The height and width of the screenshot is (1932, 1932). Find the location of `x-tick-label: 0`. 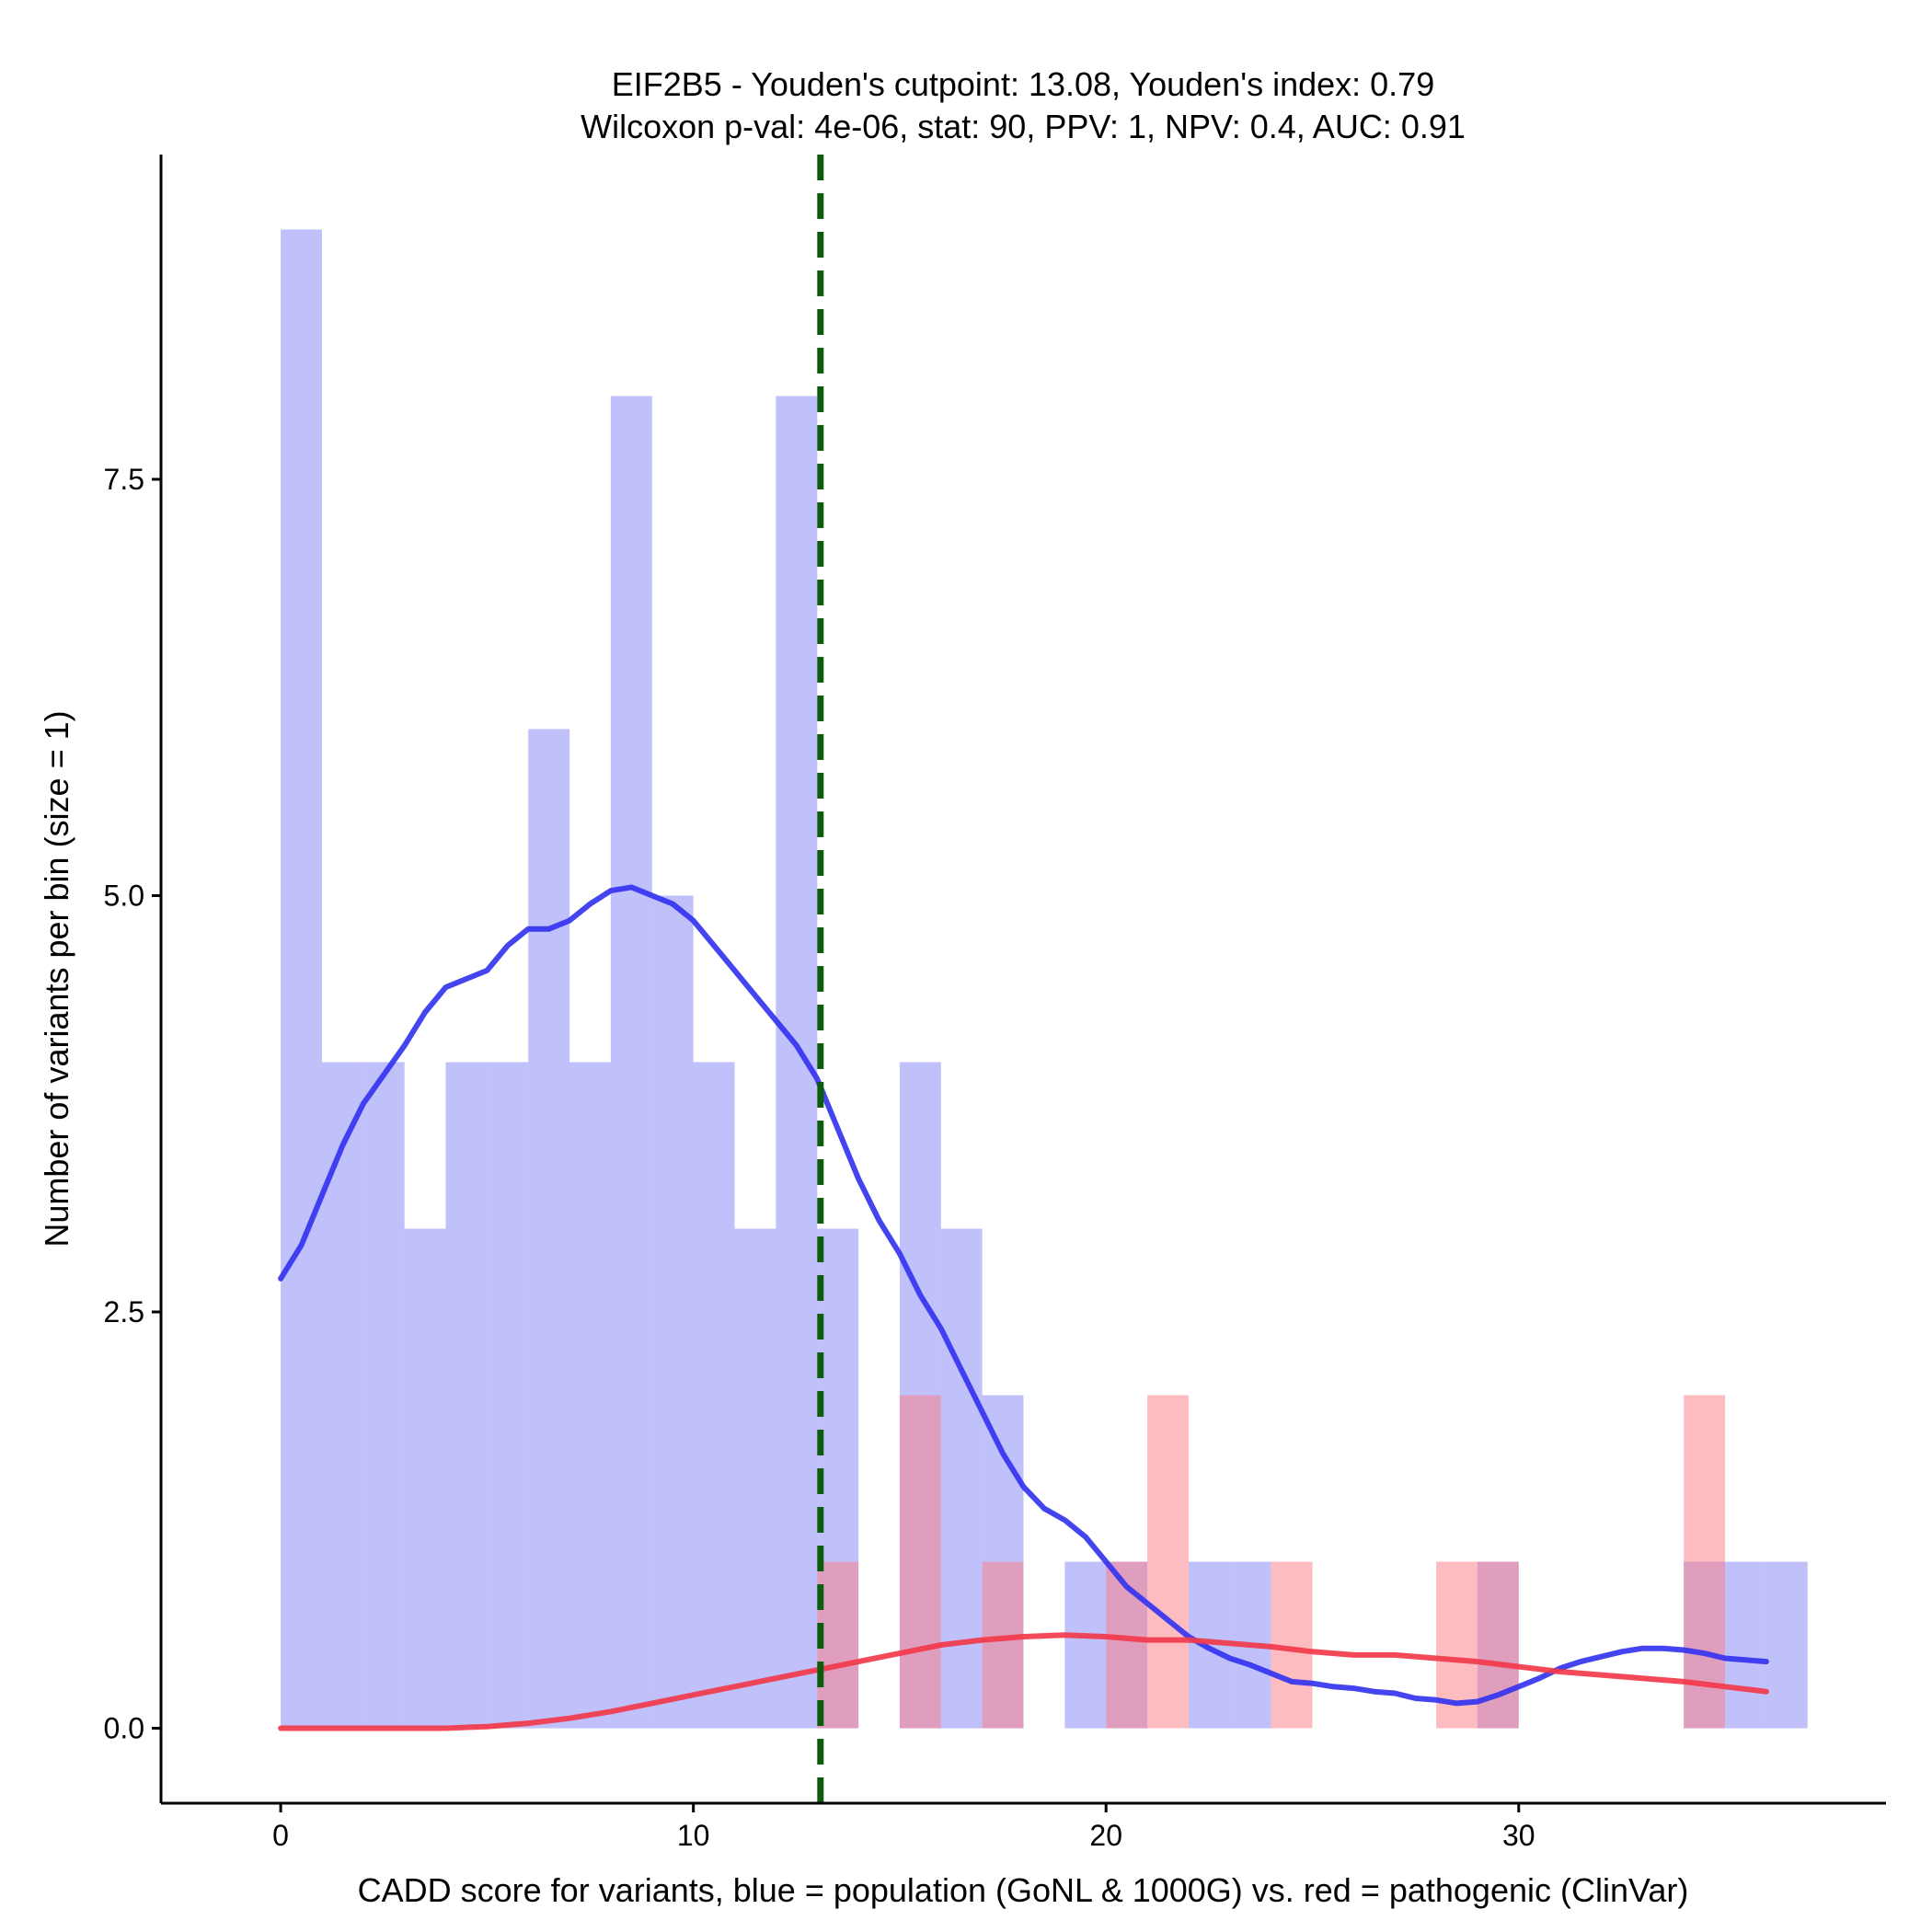

x-tick-label: 0 is located at coordinates (280, 1835).